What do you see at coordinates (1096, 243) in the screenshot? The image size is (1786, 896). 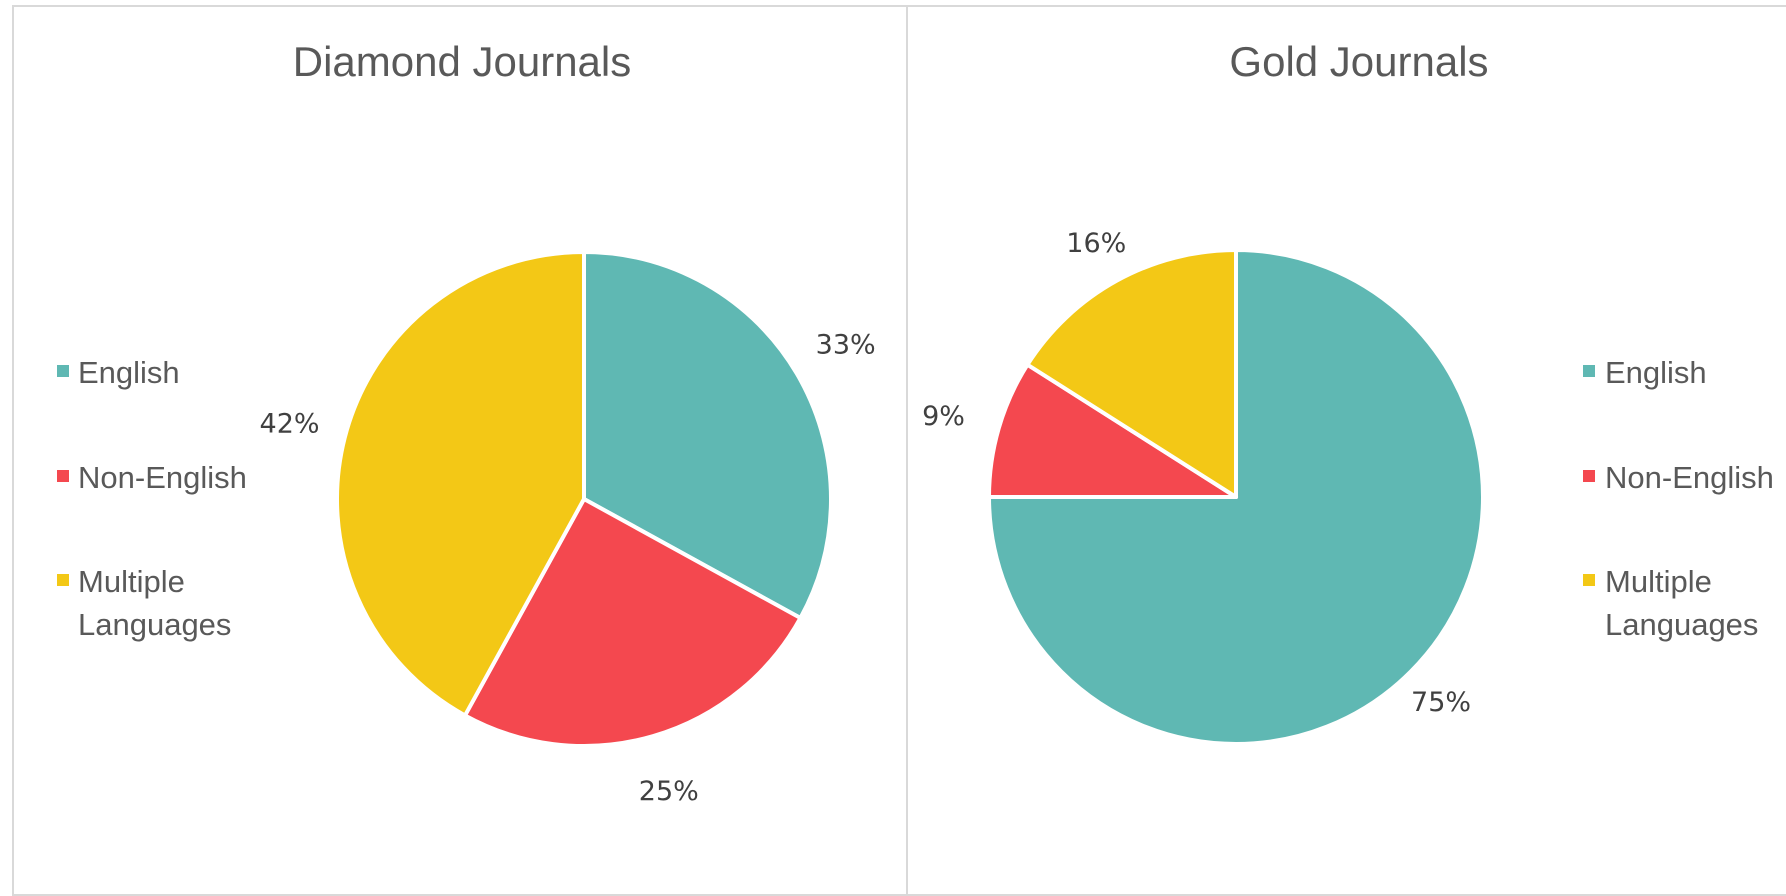 I see `gold-data-label-multiple-languages: 16%` at bounding box center [1096, 243].